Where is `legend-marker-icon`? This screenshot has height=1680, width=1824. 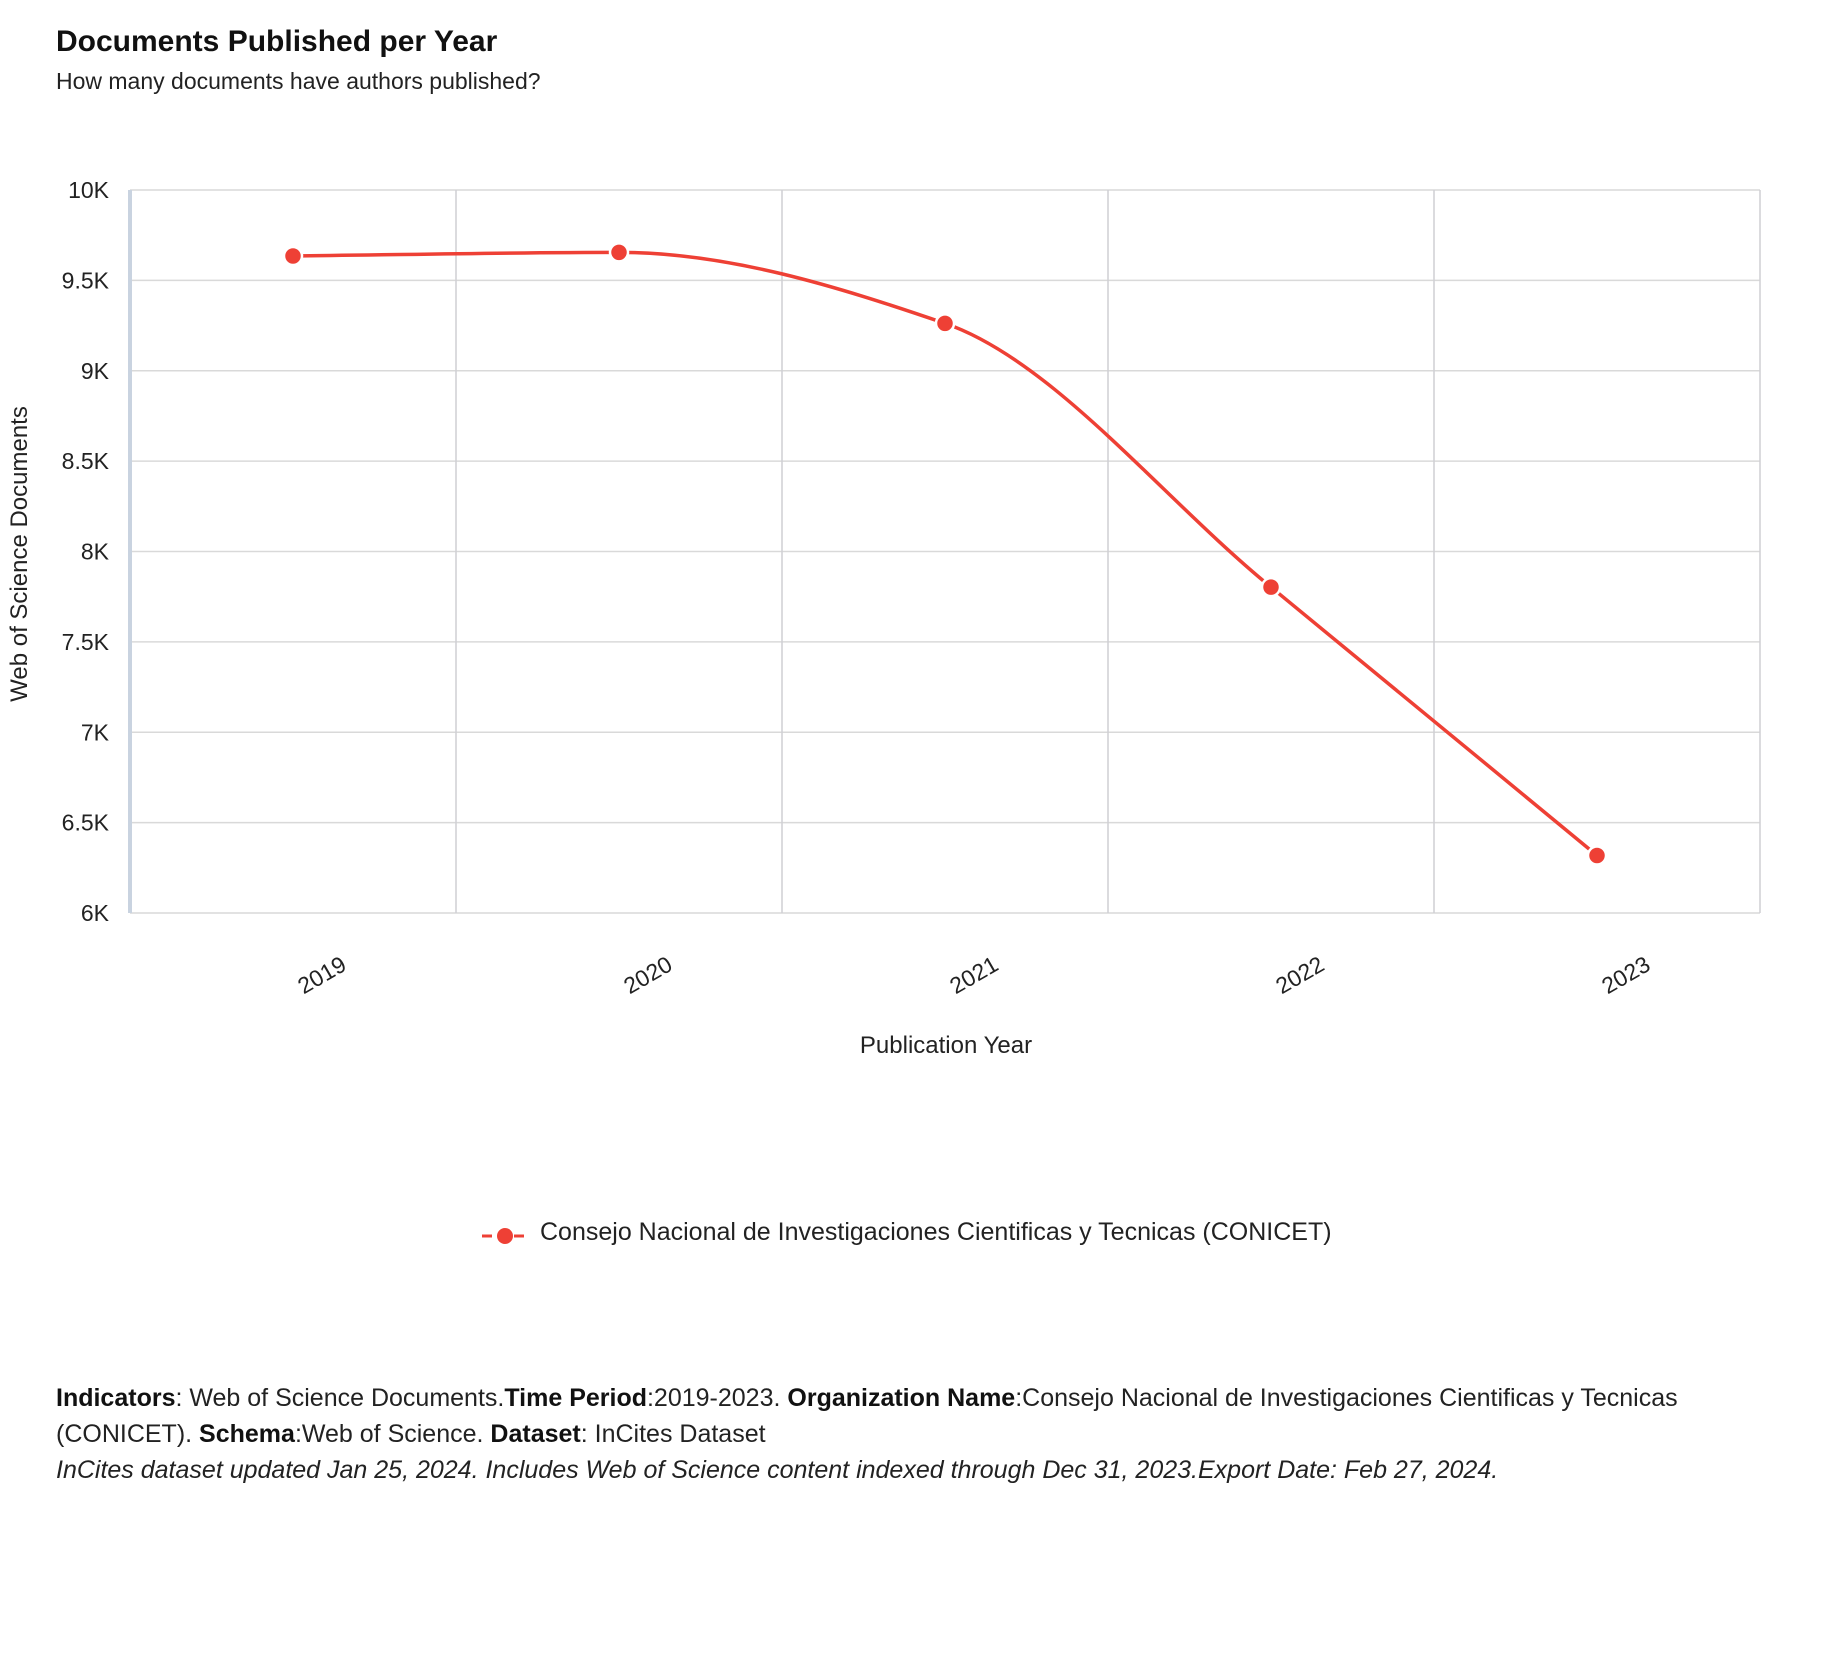 legend-marker-icon is located at coordinates (505, 1236).